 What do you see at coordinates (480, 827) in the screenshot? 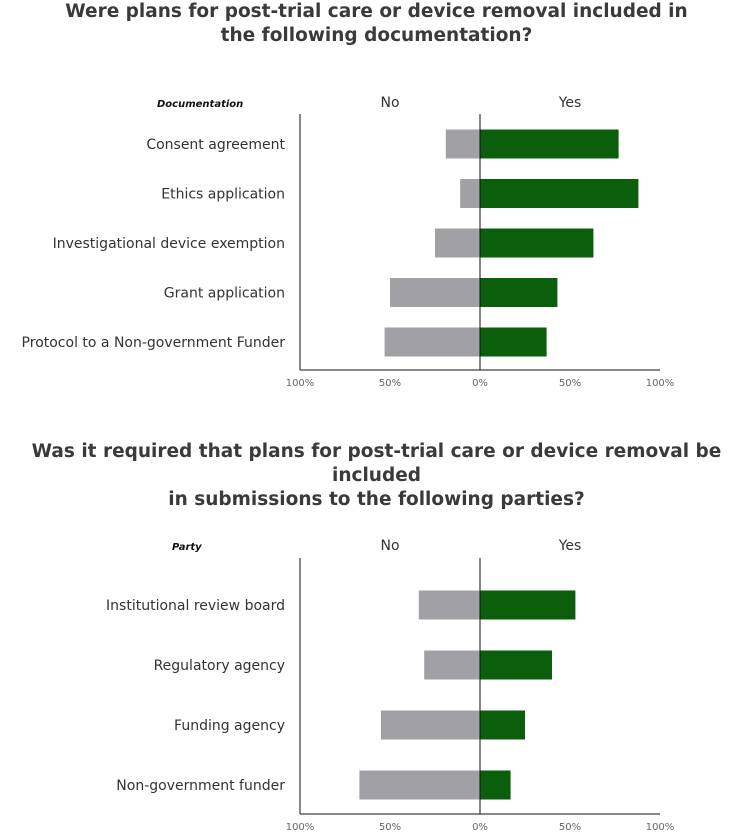
I see `chart-2-x-tick-label: 0%` at bounding box center [480, 827].